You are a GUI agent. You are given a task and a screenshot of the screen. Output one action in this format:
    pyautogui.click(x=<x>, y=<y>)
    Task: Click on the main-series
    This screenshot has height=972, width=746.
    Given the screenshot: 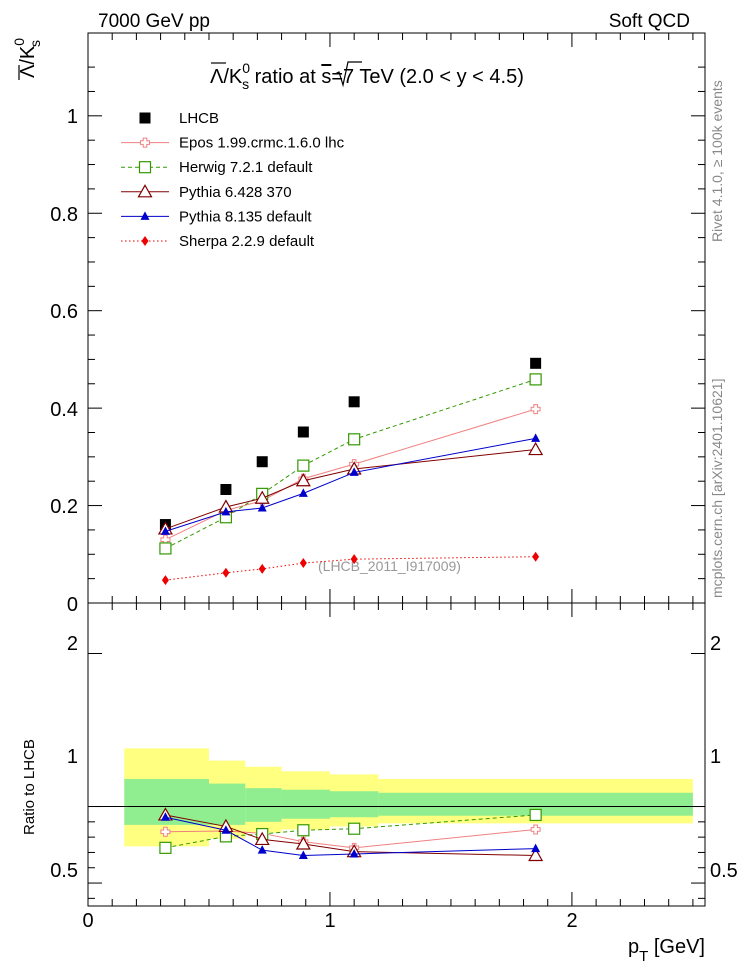 What is the action you would take?
    pyautogui.click(x=350, y=471)
    